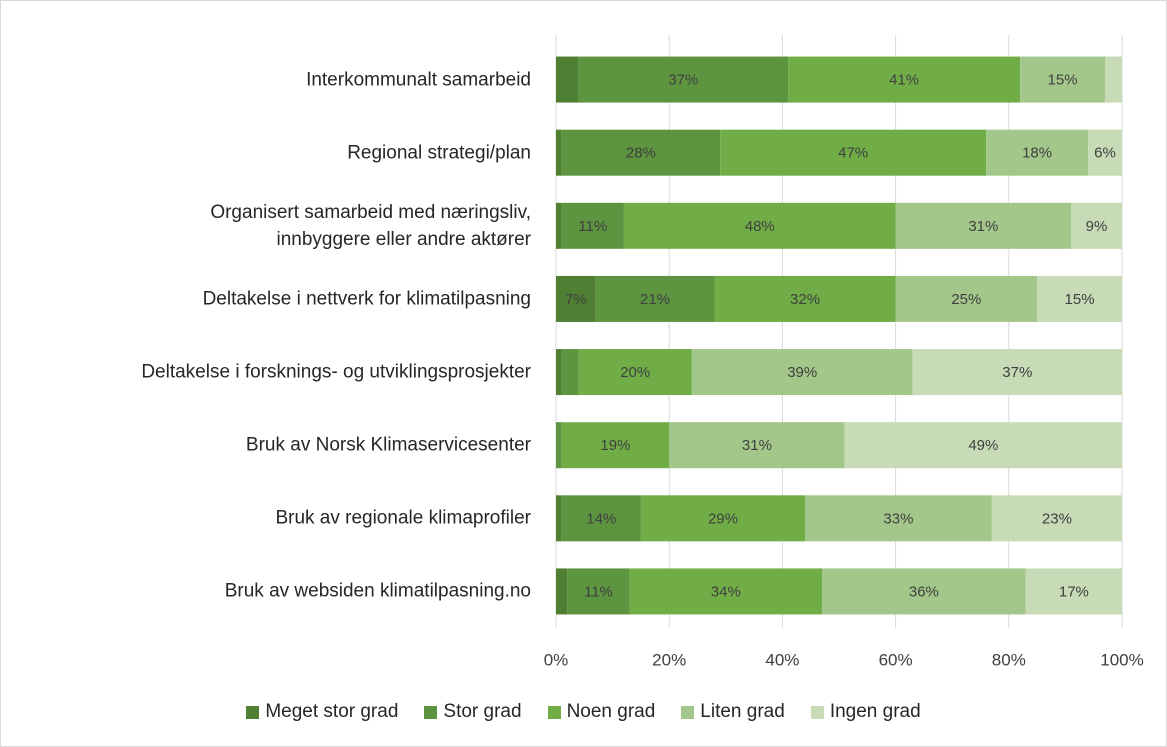  Describe the element at coordinates (742, 711) in the screenshot. I see `legend-label: Liten grad` at that location.